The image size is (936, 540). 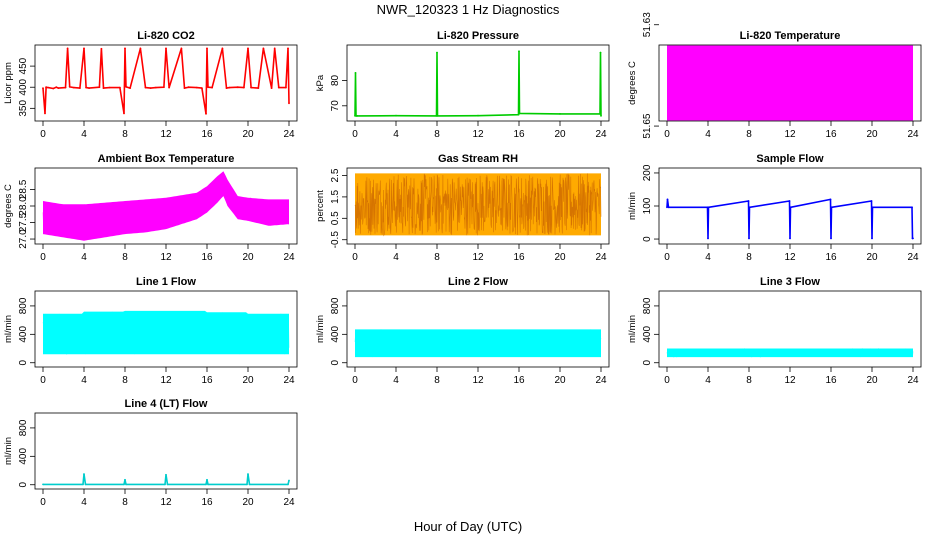 I want to click on y-tick-label: -0.5, so click(x=335, y=240).